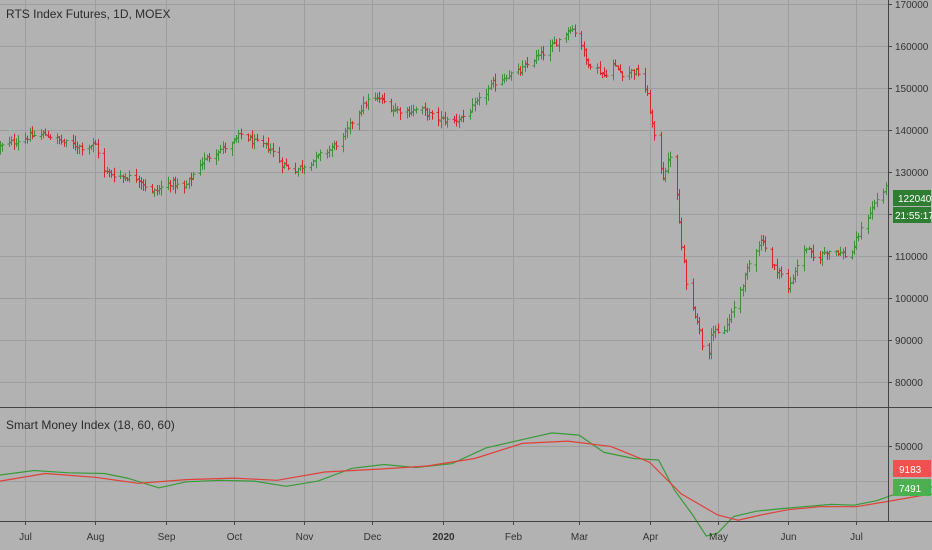 Image resolution: width=932 pixels, height=550 pixels. I want to click on time-tick-label: Apr, so click(651, 537).